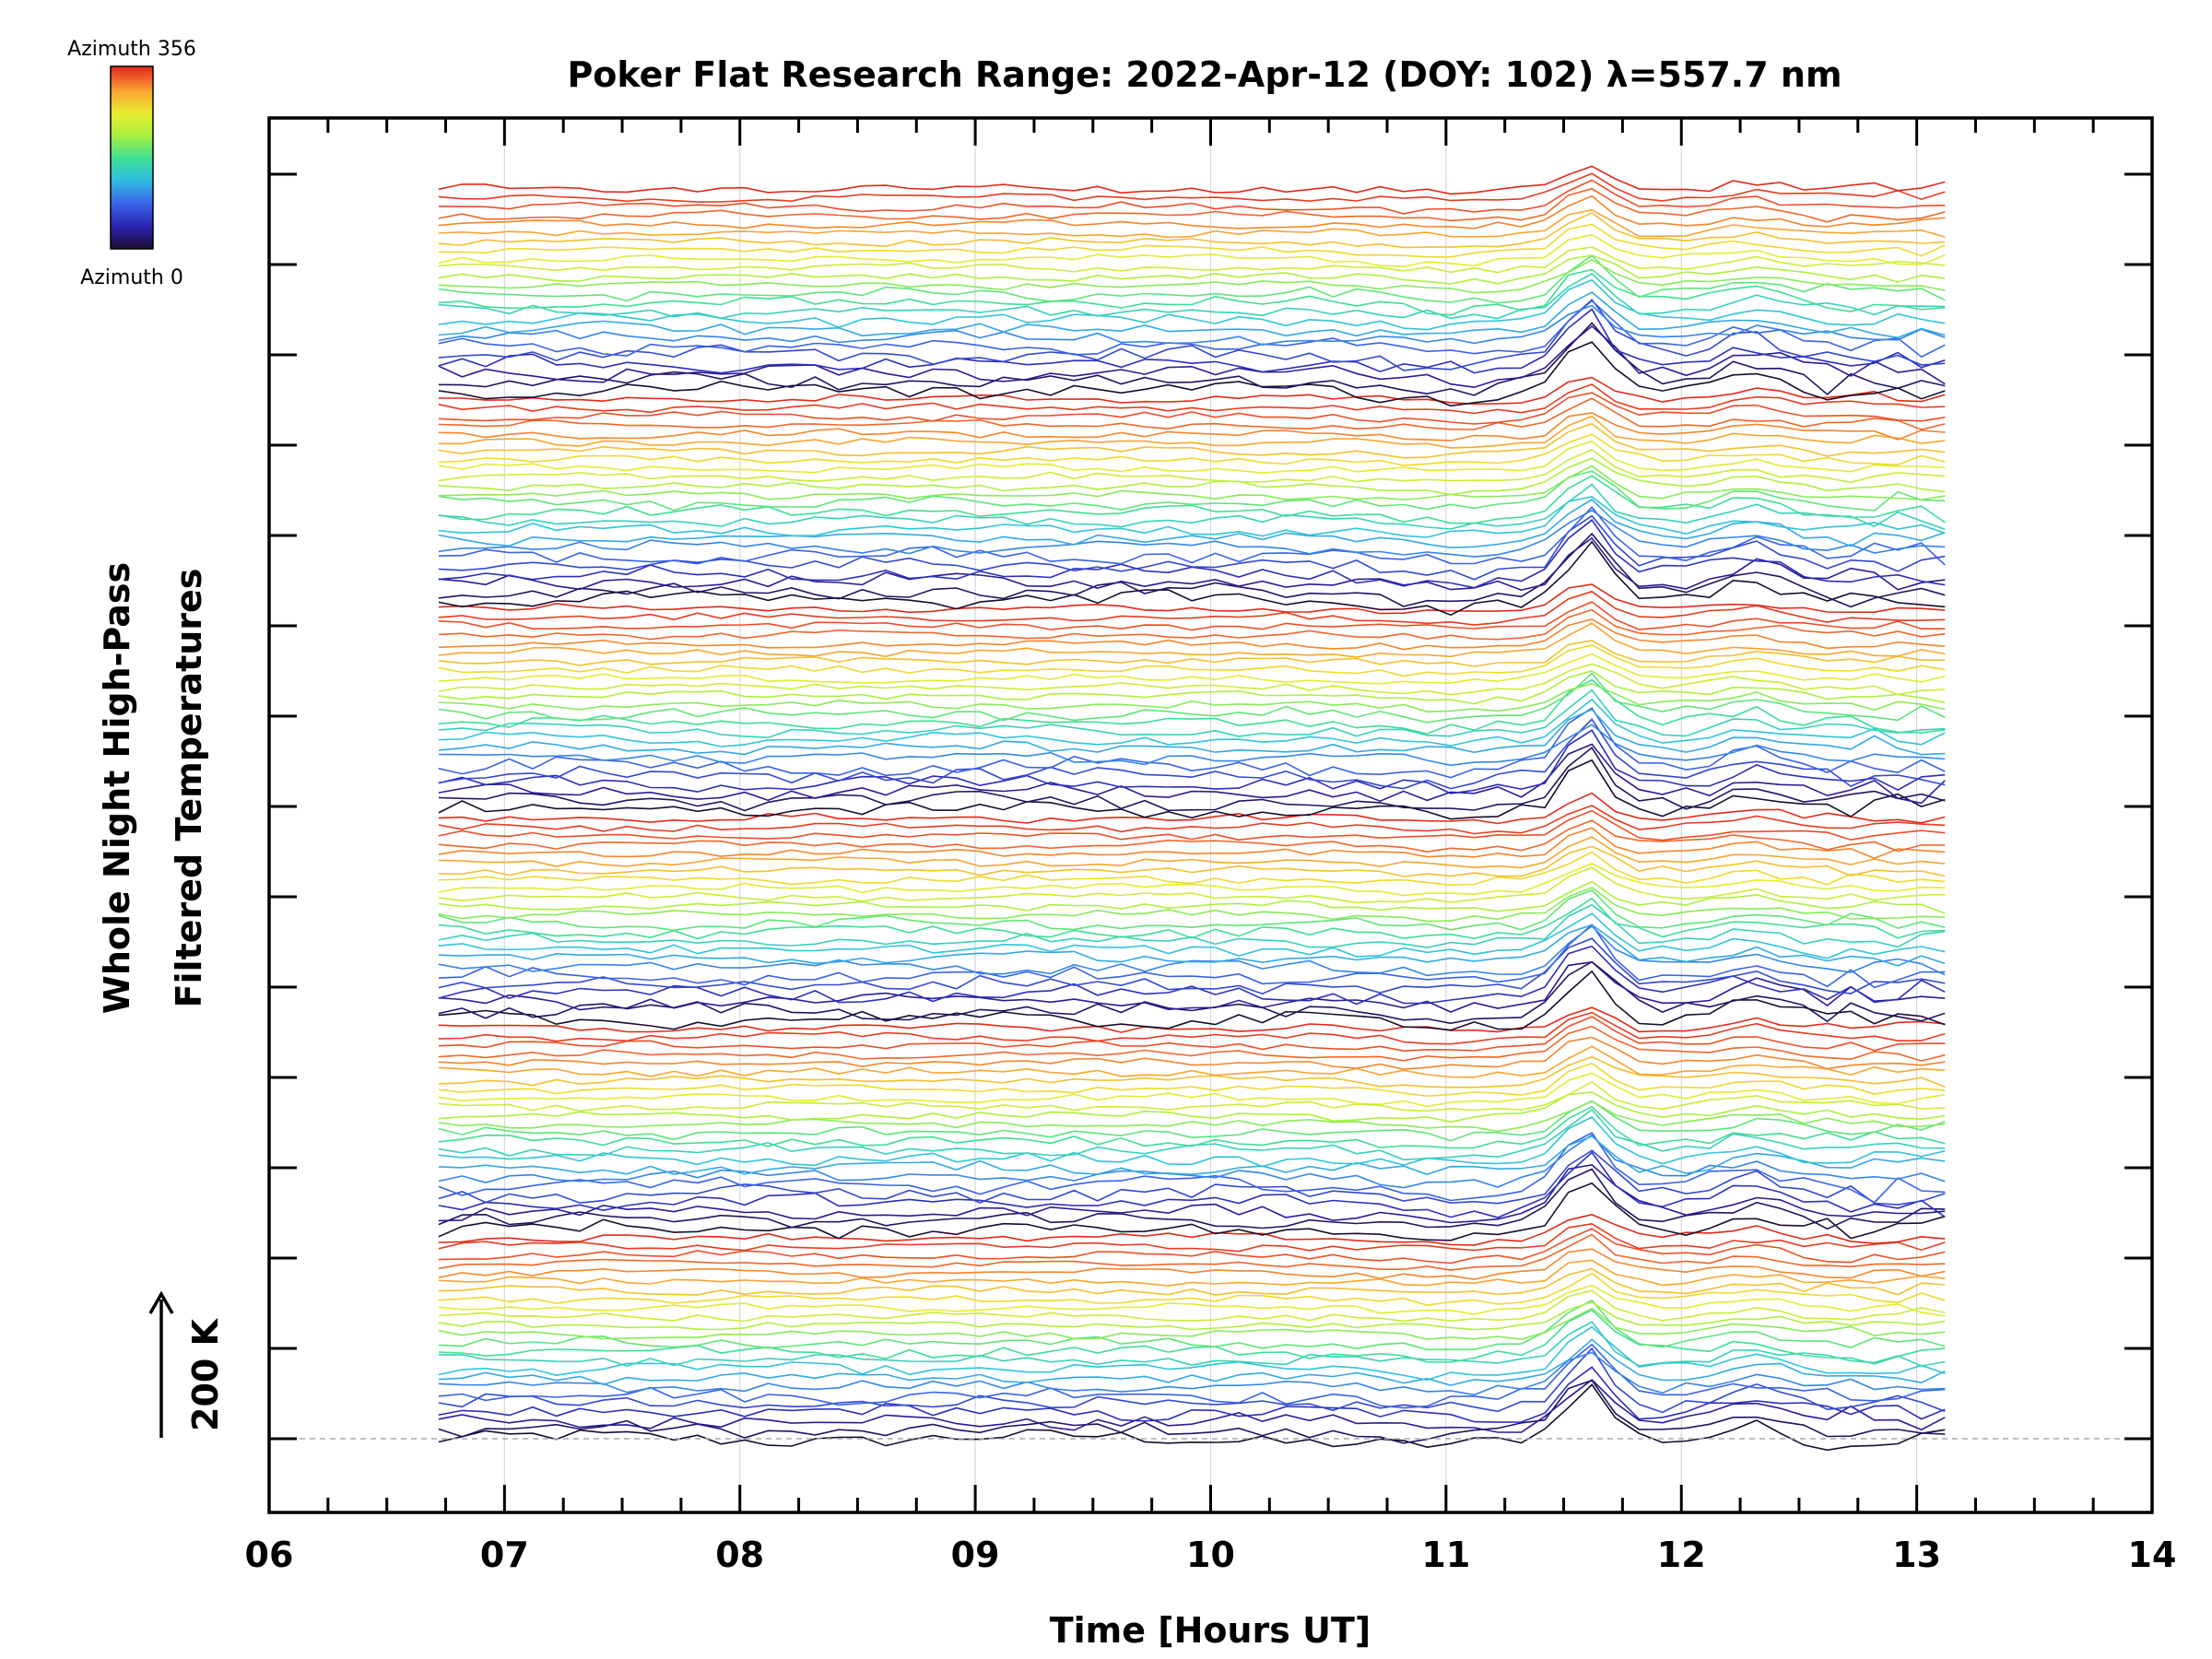 The image size is (2212, 1659). Describe the element at coordinates (975, 1555) in the screenshot. I see `x-tick-label: 09` at that location.